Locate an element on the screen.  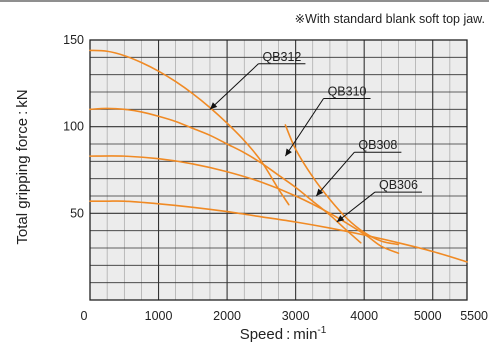
chart-note: ※With standard blank soft top jaw. is located at coordinates (390, 19).